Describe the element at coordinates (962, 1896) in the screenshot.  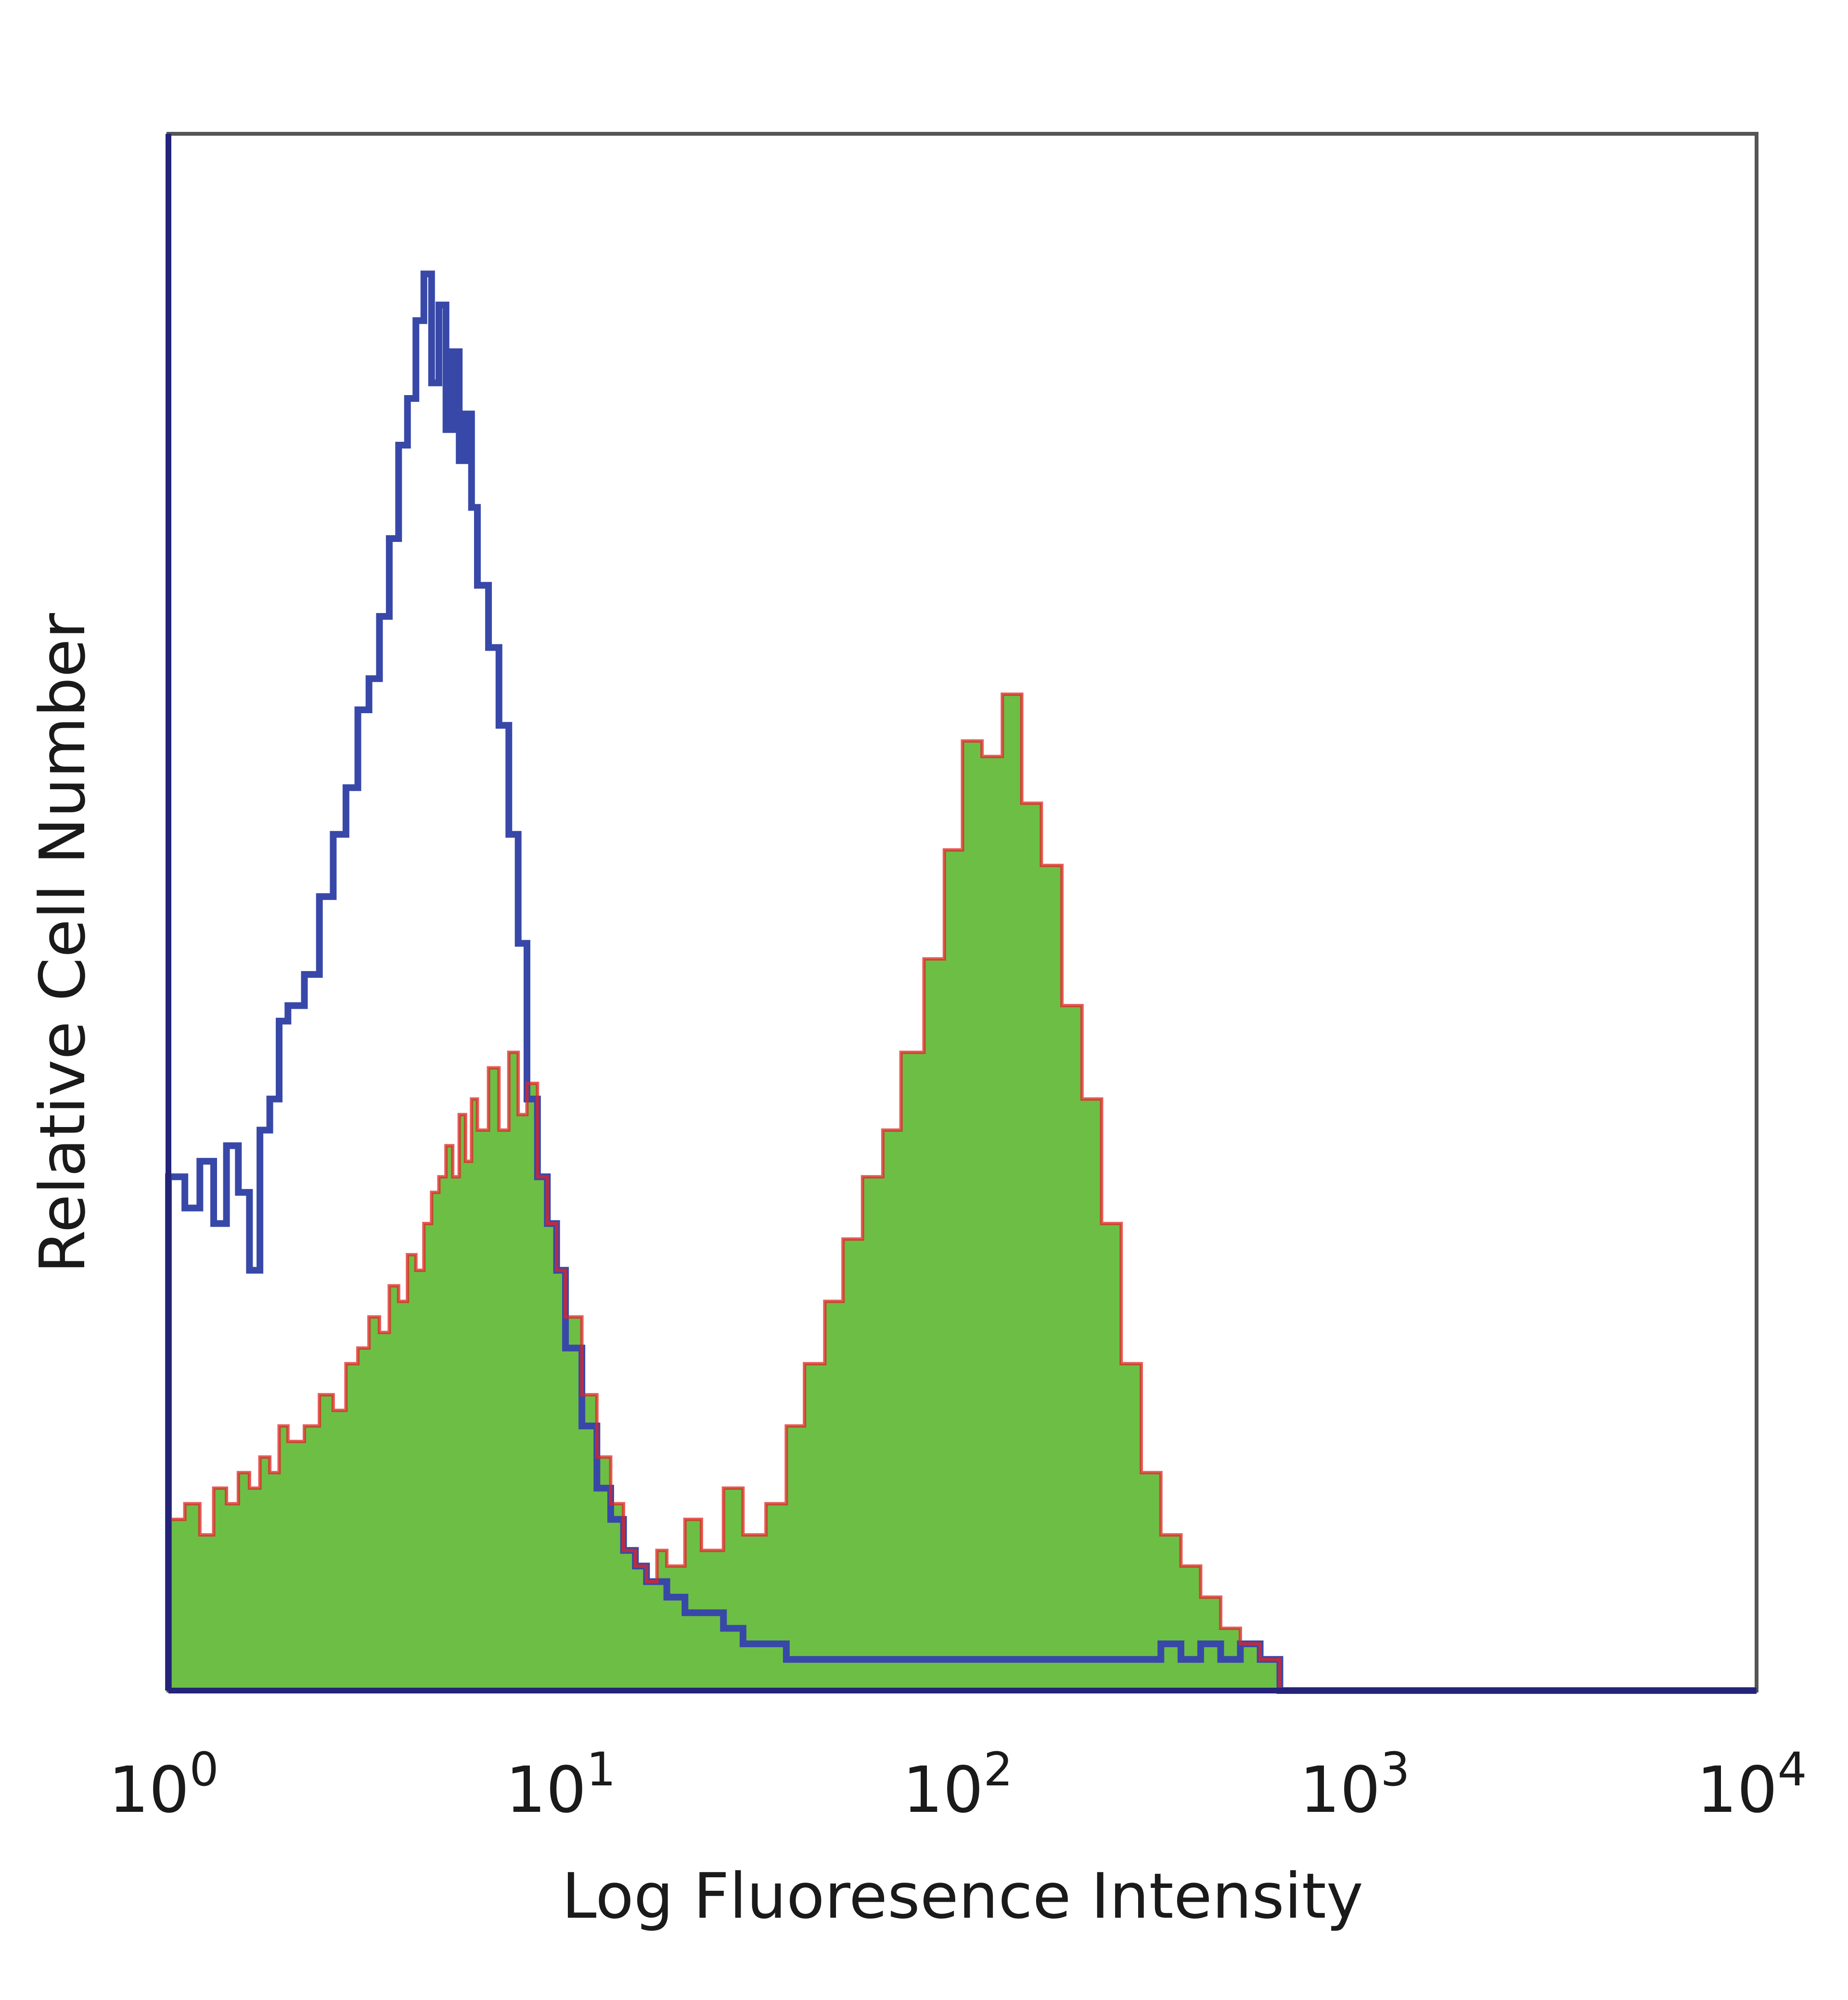
I see `x-axis-label: Log Fluoresence Intensity` at that location.